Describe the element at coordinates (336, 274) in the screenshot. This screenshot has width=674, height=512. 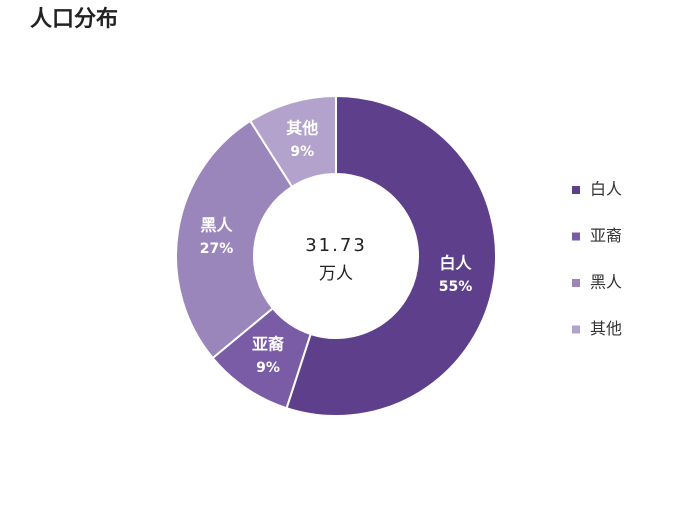
I see `center-unit: 万人` at that location.